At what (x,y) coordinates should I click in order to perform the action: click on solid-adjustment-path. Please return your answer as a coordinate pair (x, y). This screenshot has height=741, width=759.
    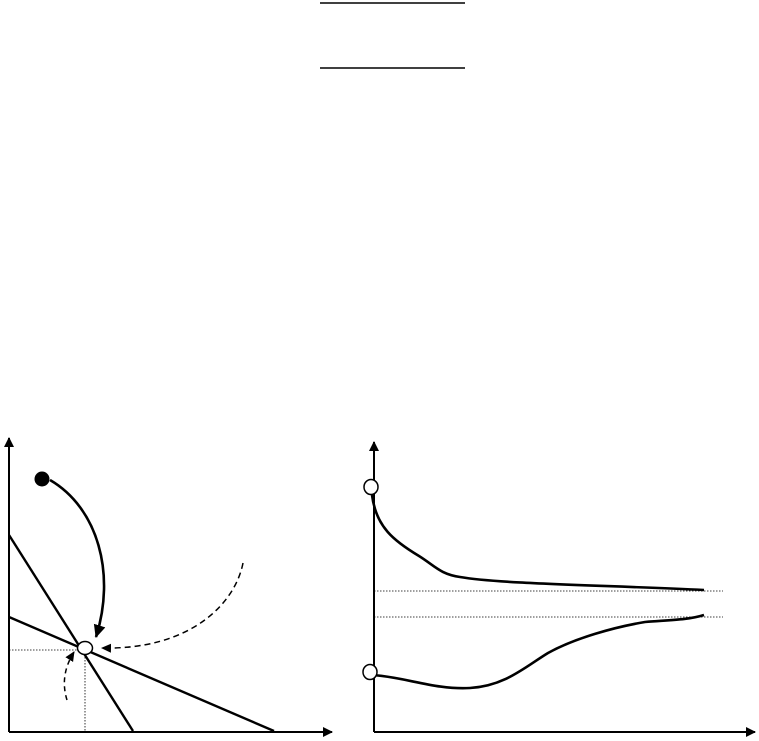
    Looking at the image, I should click on (77, 558).